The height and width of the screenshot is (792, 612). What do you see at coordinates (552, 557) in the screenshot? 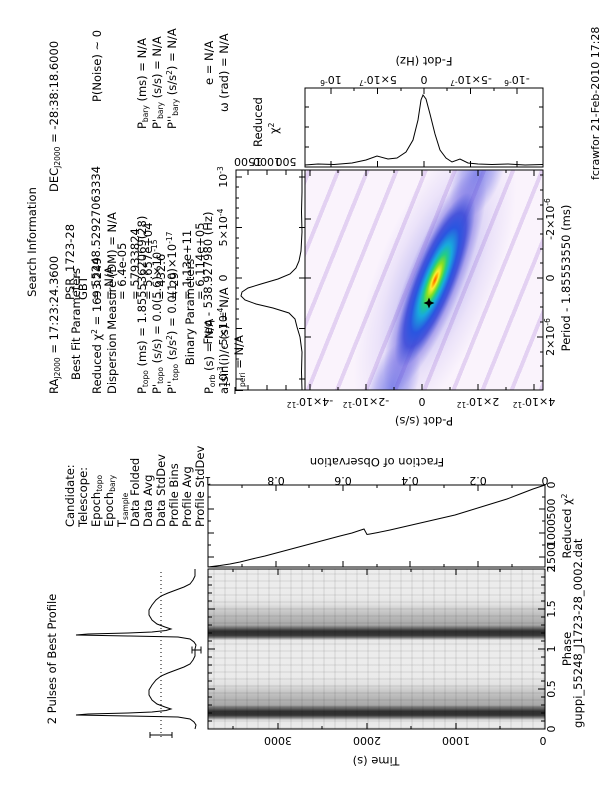
I see `chi2-tick-label: 1500` at bounding box center [552, 557].